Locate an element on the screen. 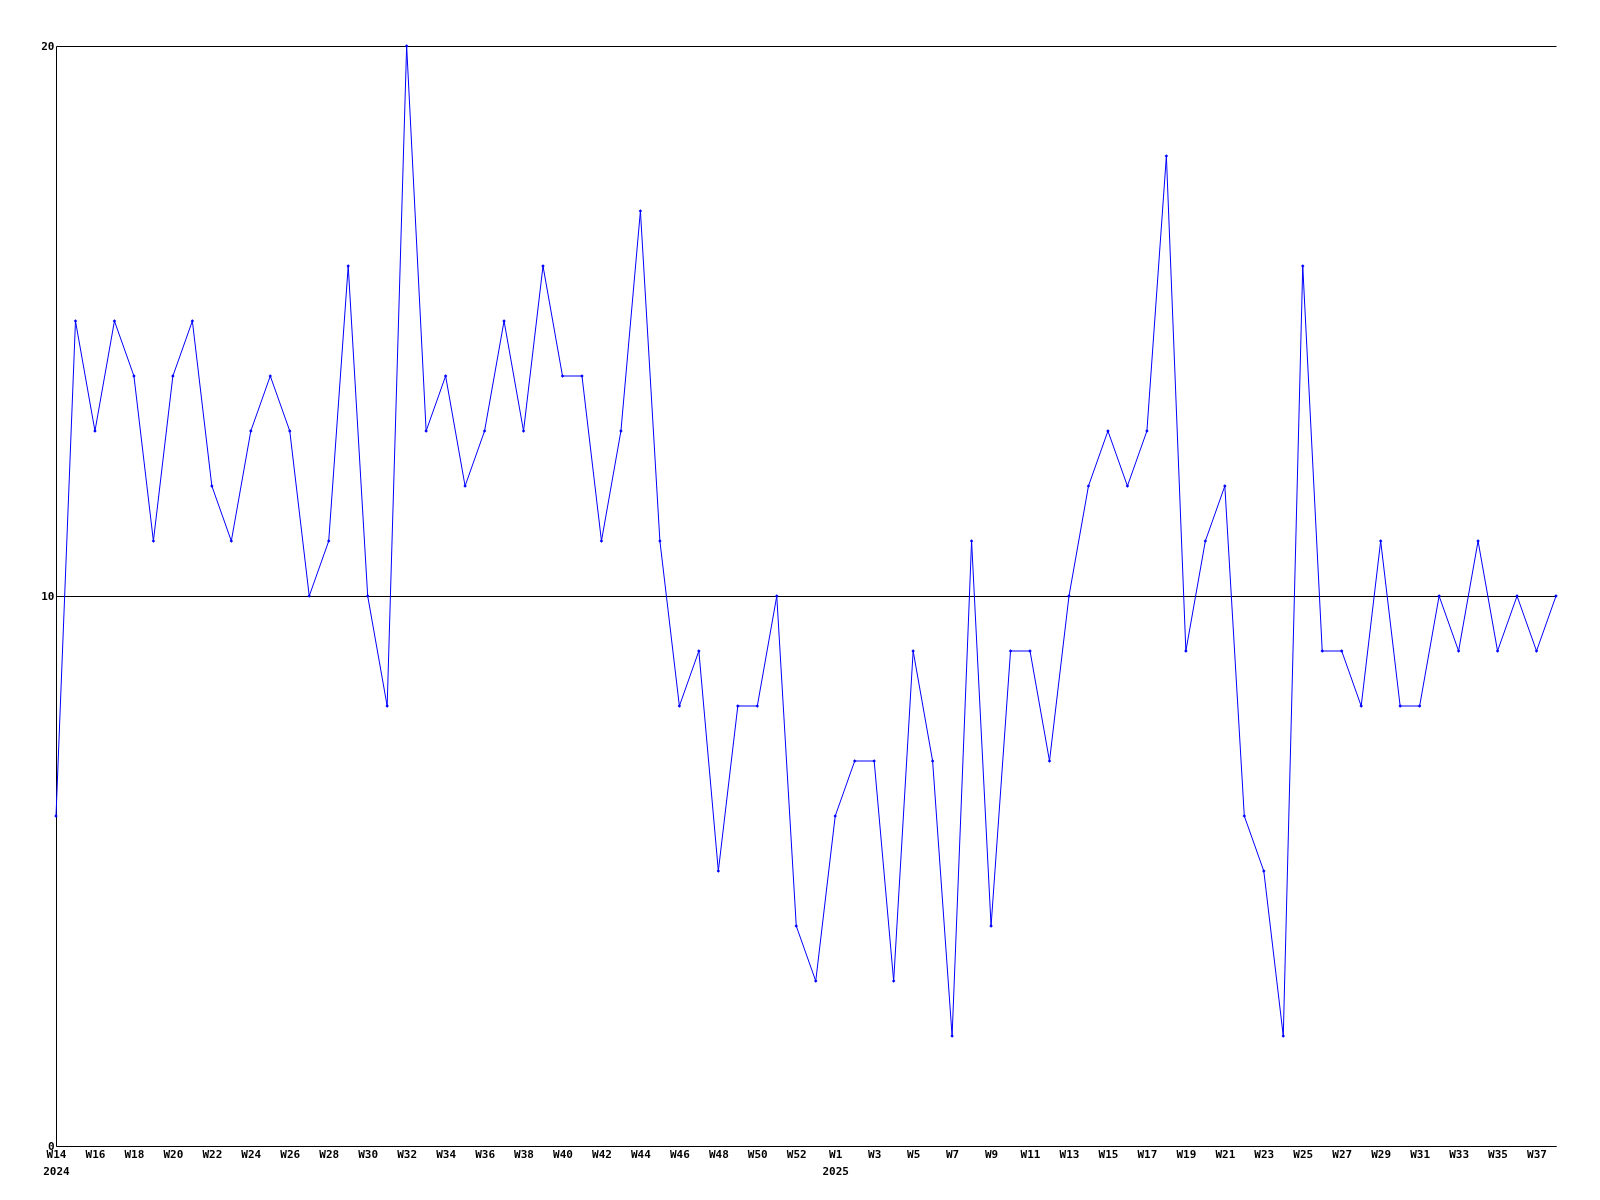 The height and width of the screenshot is (1200, 1600). x-tick-label: W35 is located at coordinates (1498, 1154).